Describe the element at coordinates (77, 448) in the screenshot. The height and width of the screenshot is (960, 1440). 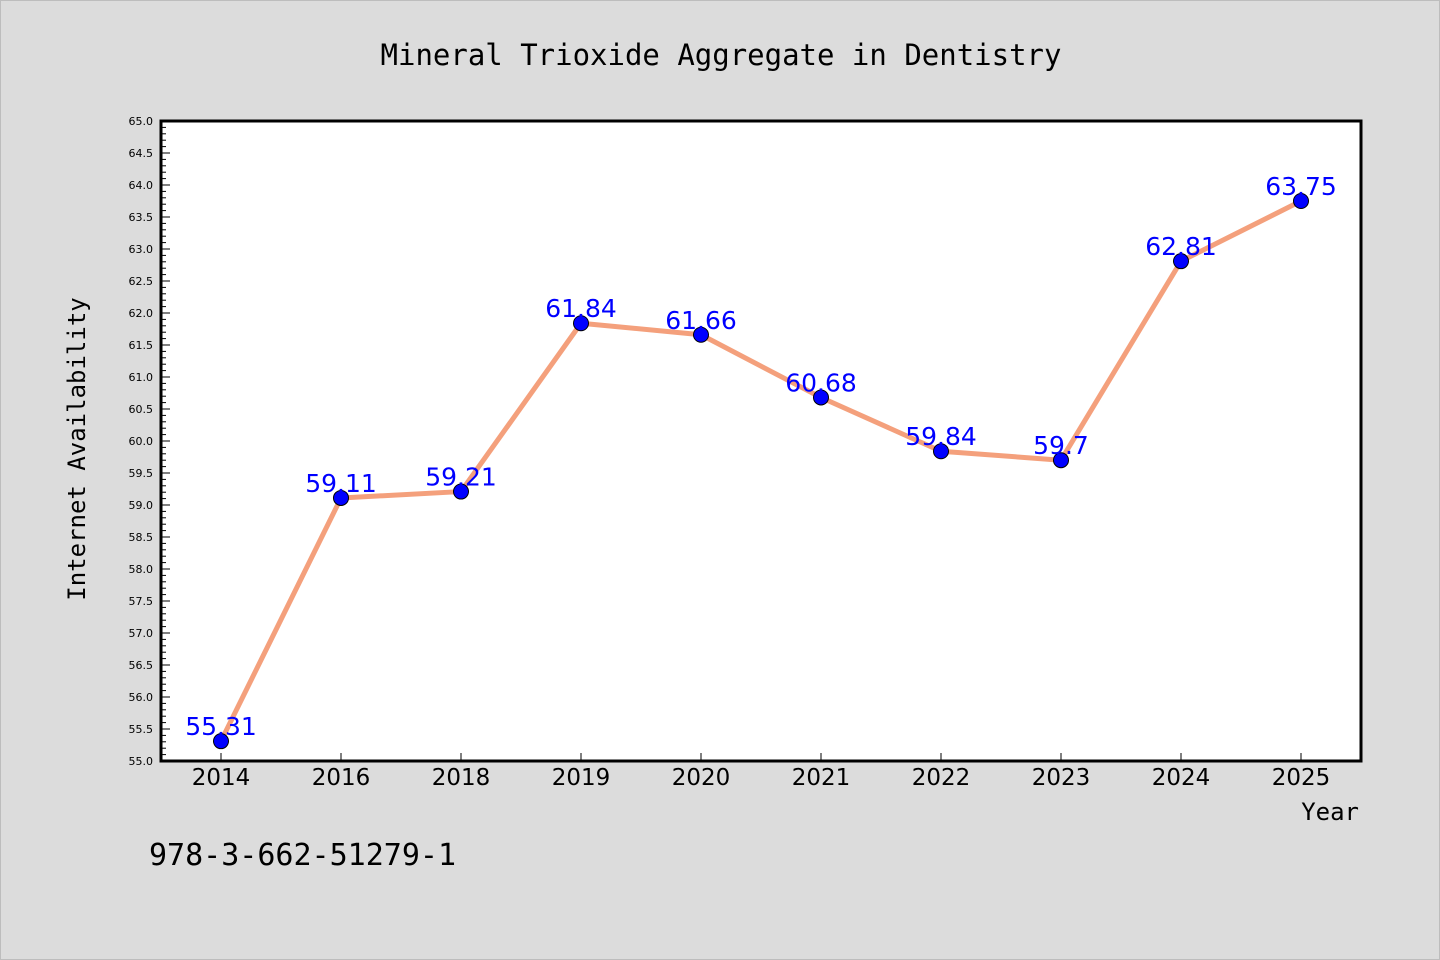
I see `y-axis-title: Internet Availability` at that location.